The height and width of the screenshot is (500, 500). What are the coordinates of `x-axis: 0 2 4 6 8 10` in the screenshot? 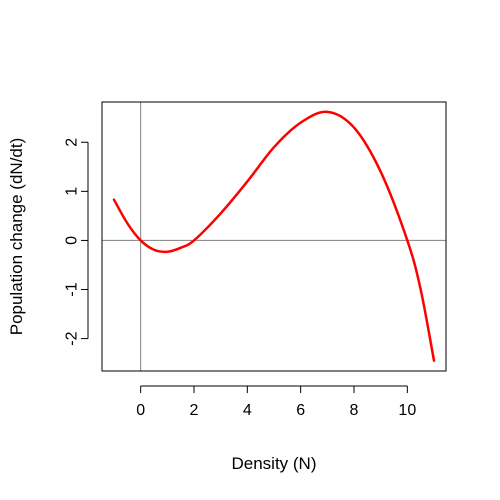 It's located at (276, 402).